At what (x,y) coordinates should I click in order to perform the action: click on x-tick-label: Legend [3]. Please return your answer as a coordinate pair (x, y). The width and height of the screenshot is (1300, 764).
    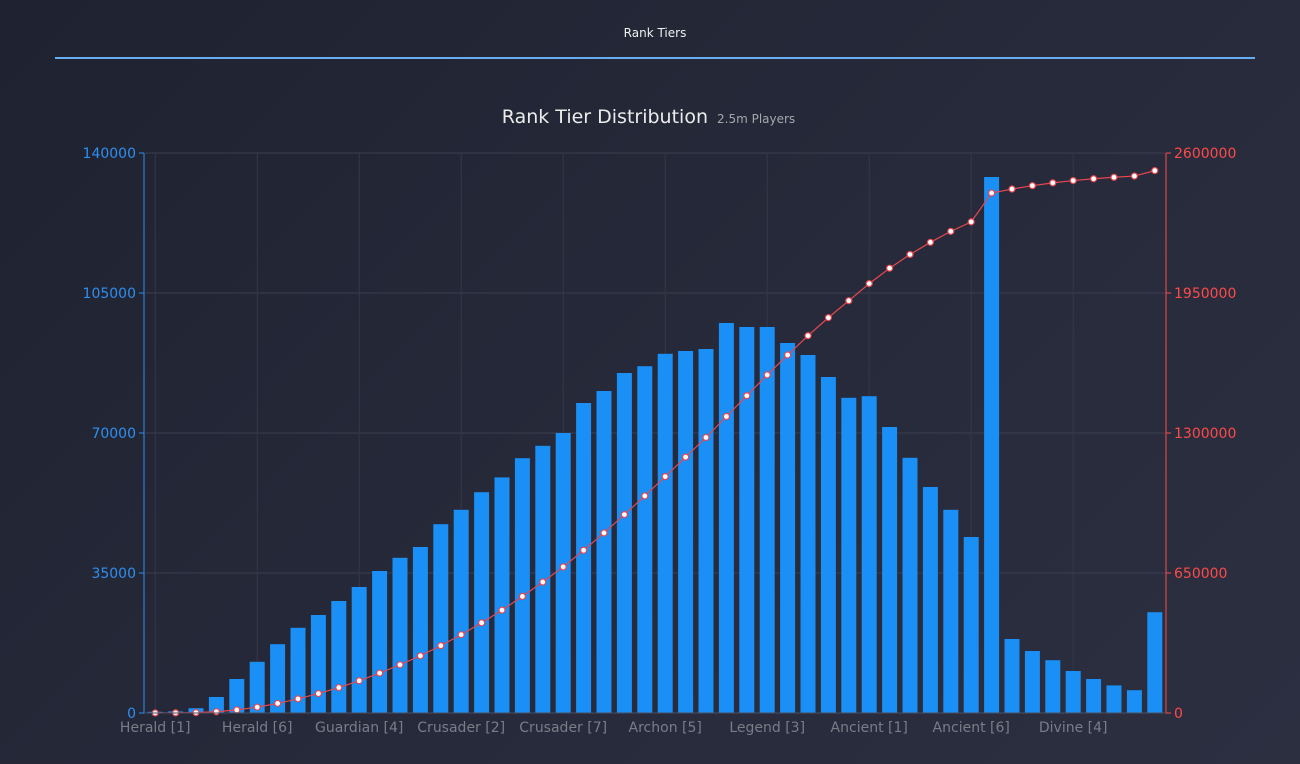
    Looking at the image, I should click on (767, 728).